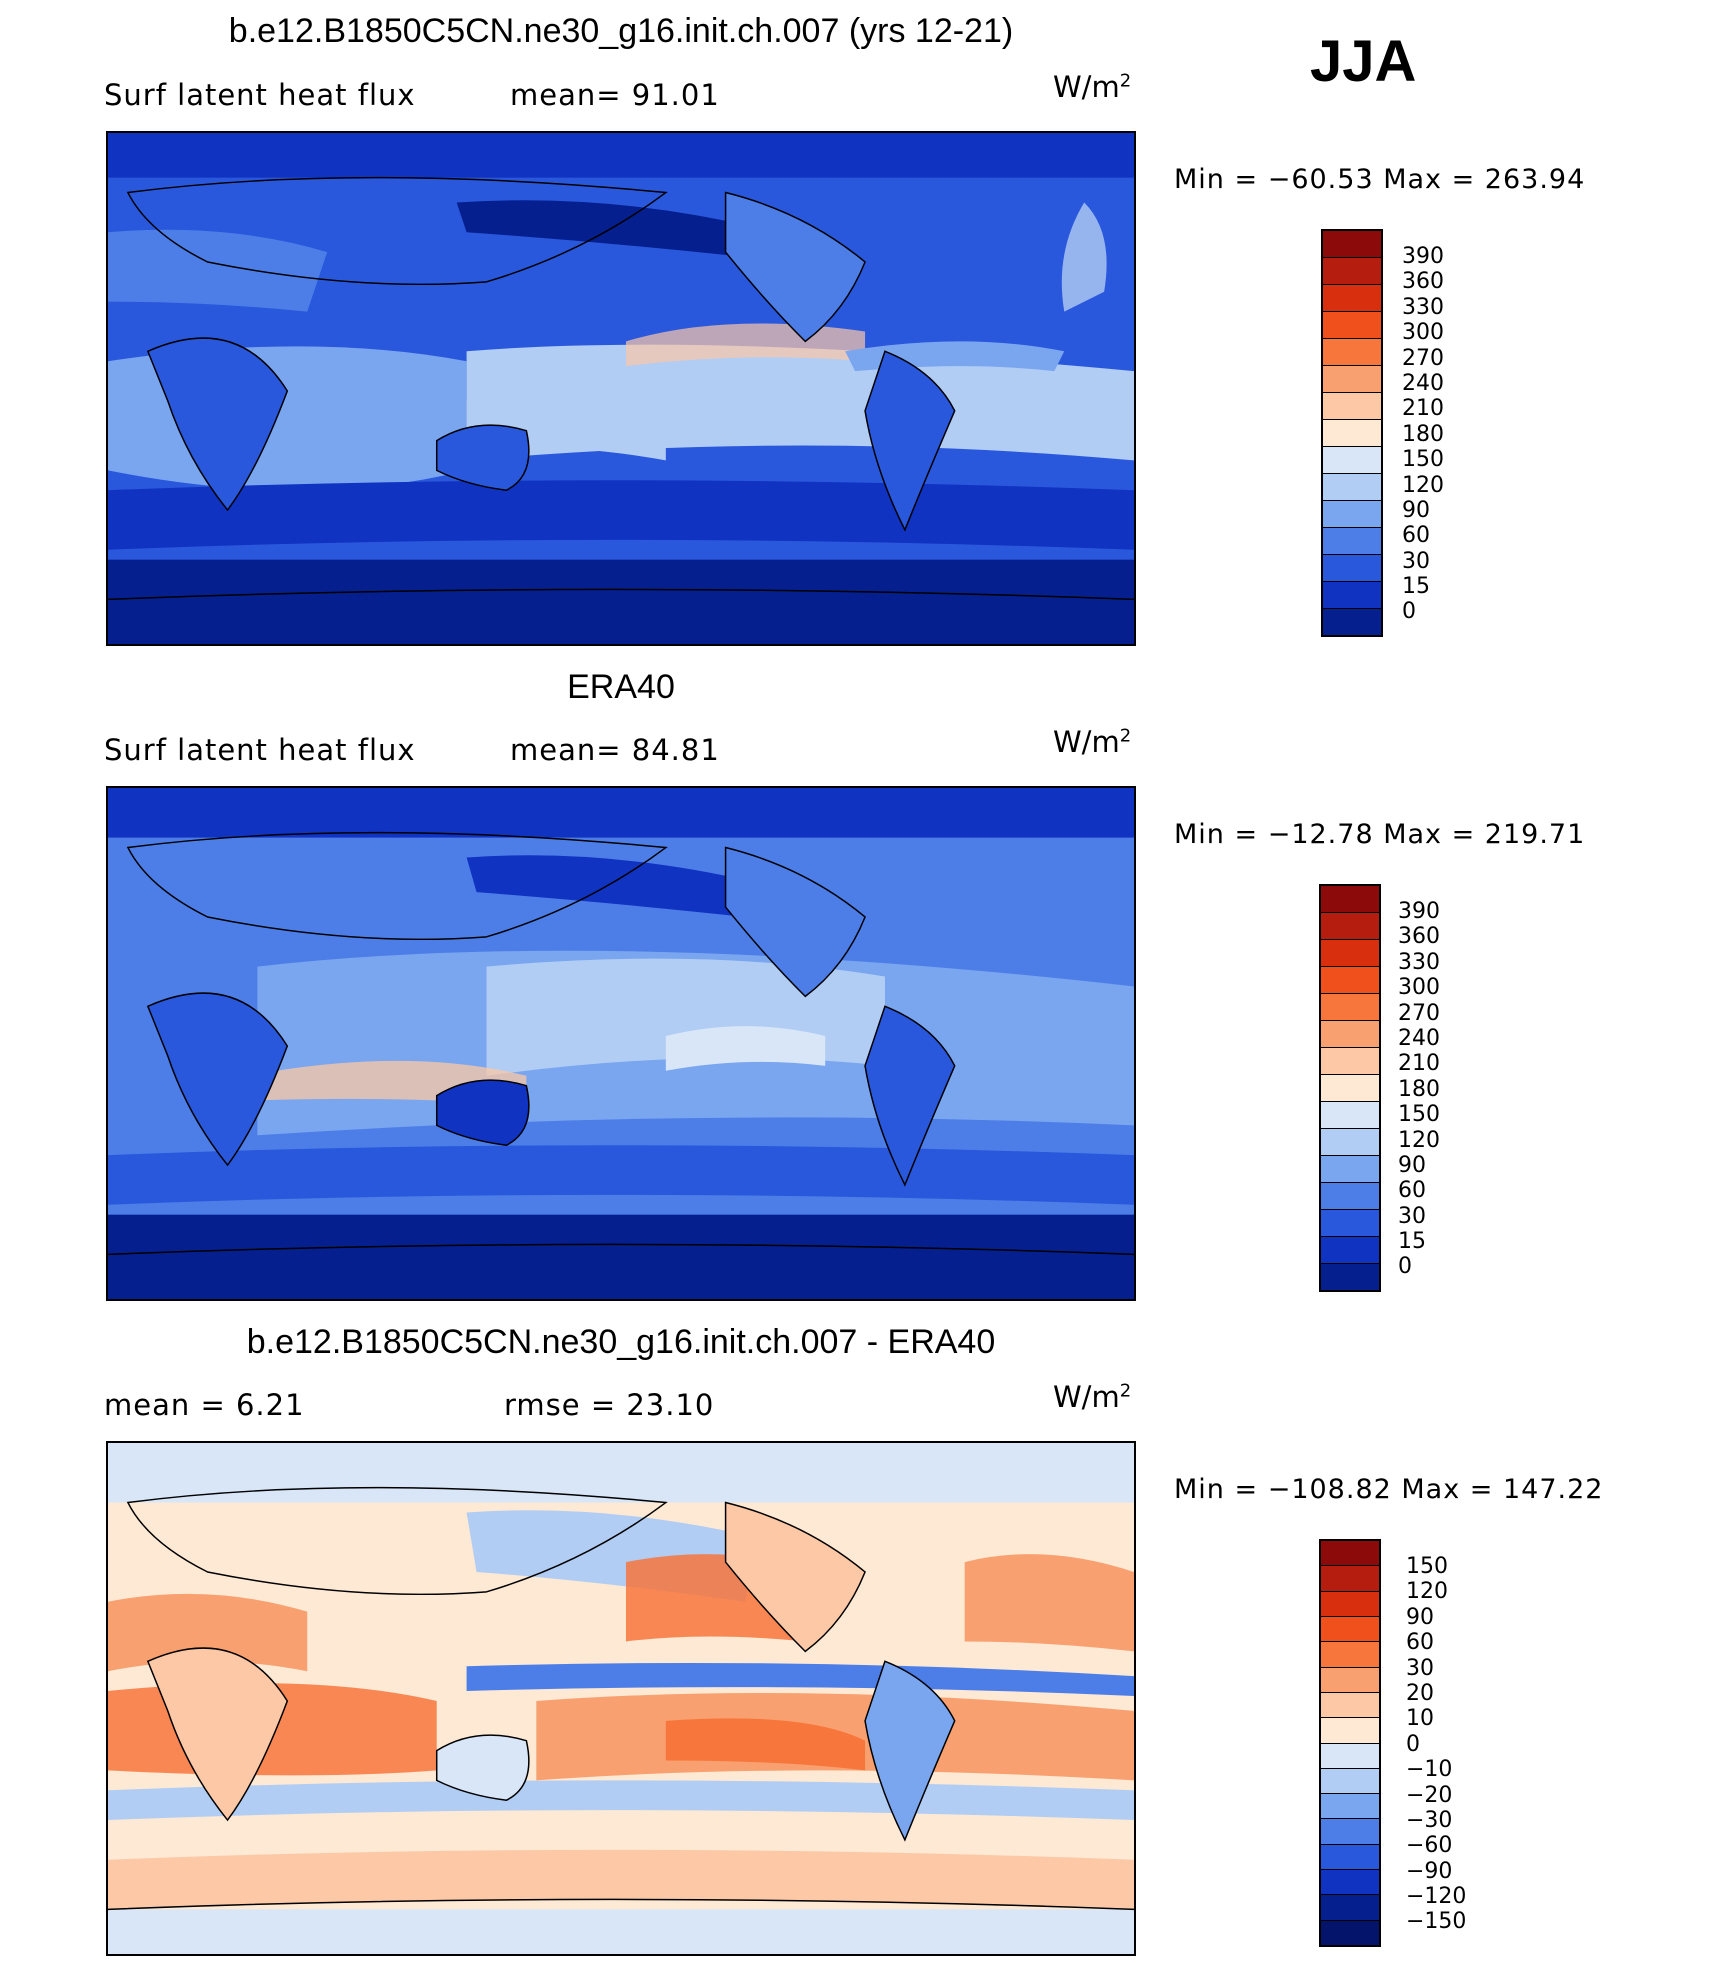  Describe the element at coordinates (1412, 1242) in the screenshot. I see `colorbar-label: 15` at that location.